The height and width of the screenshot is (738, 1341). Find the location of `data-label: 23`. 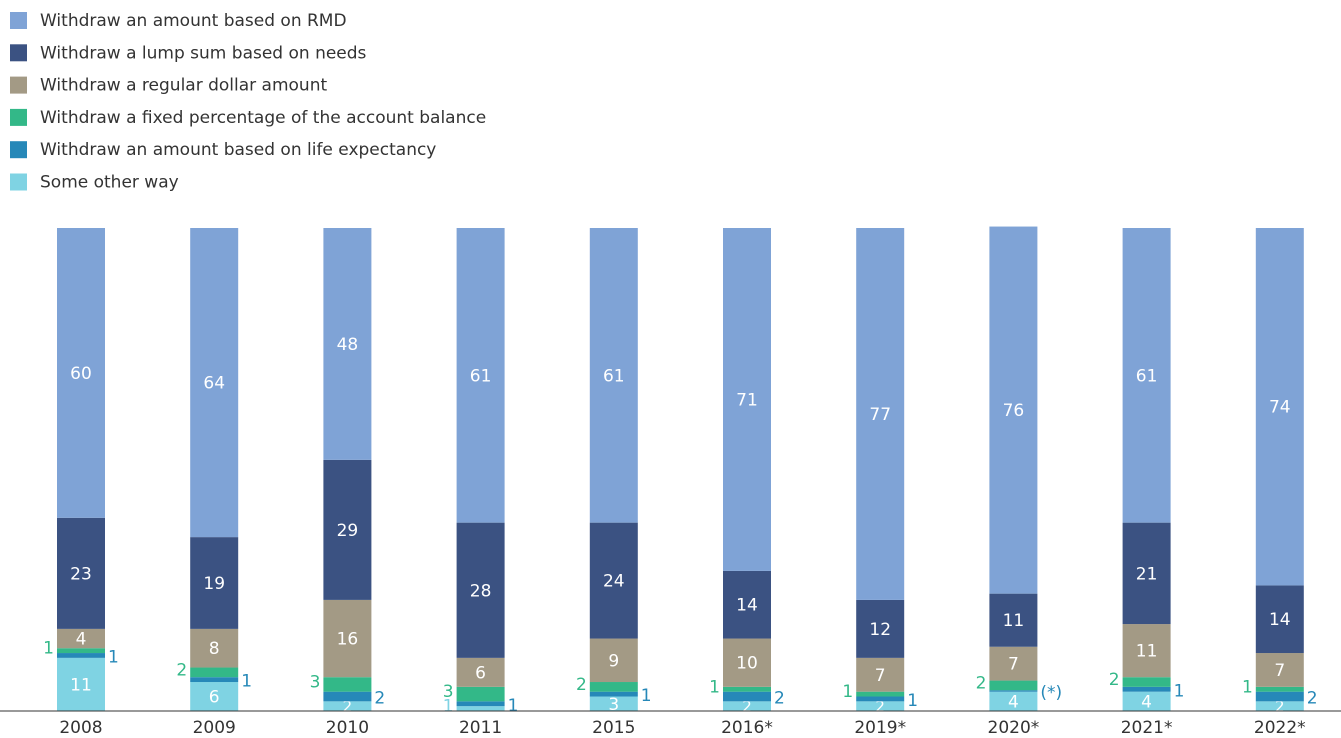

data-label: 23 is located at coordinates (81, 574).